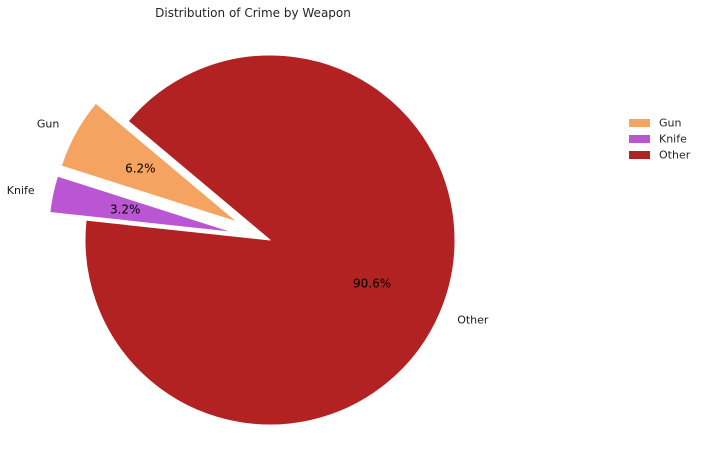 The height and width of the screenshot is (465, 701). What do you see at coordinates (372, 284) in the screenshot?
I see `percent-label-other: 90.6%` at bounding box center [372, 284].